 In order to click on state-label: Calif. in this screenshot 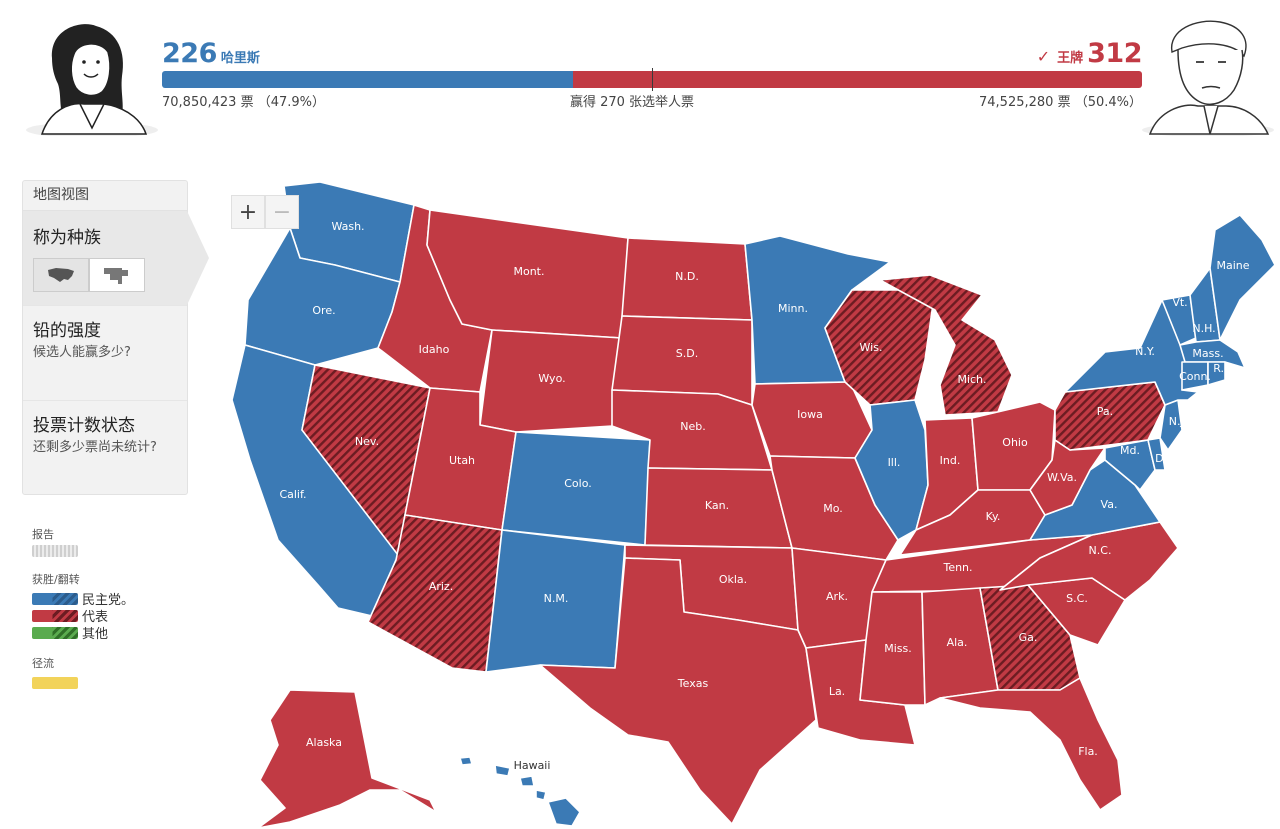, I will do `click(292, 494)`.